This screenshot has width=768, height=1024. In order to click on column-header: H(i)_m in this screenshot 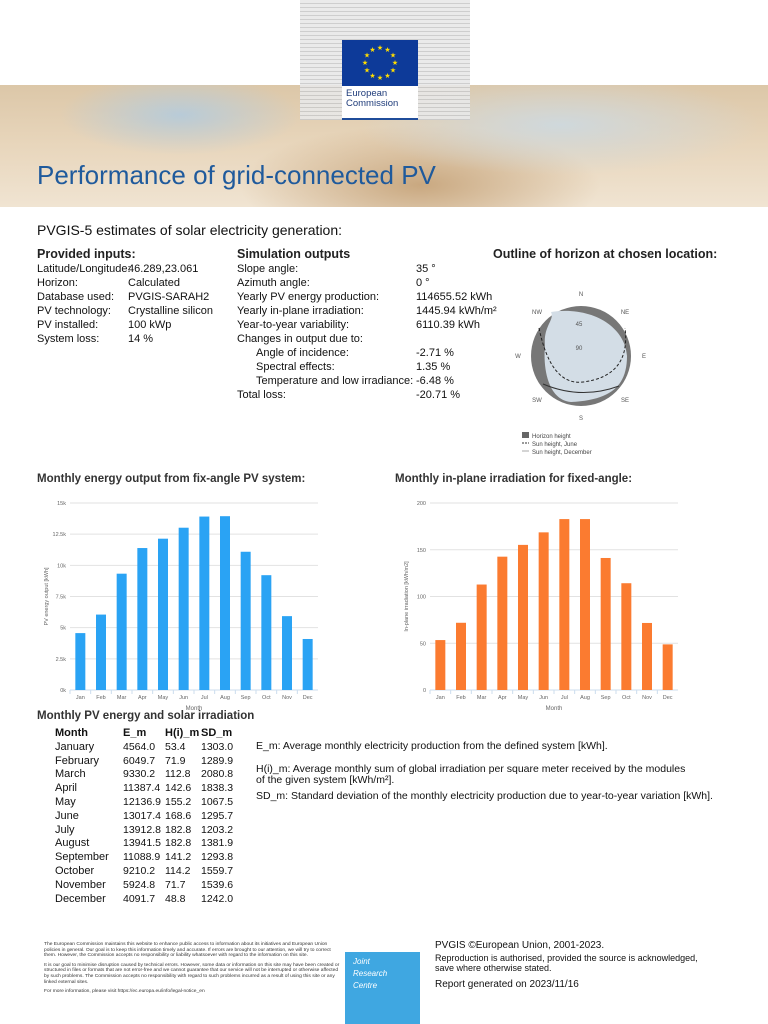, I will do `click(182, 733)`.